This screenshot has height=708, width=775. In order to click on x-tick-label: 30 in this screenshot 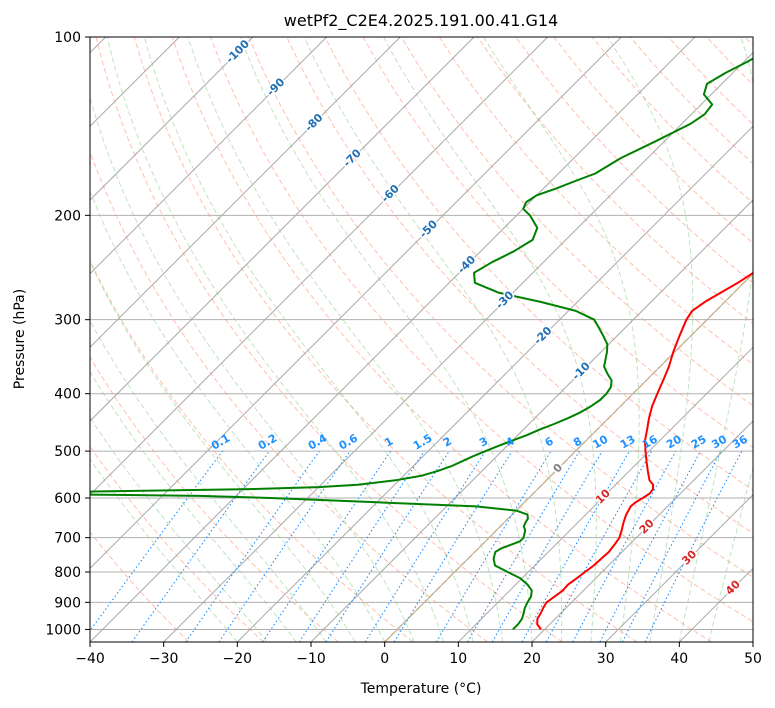, I will do `click(606, 659)`.